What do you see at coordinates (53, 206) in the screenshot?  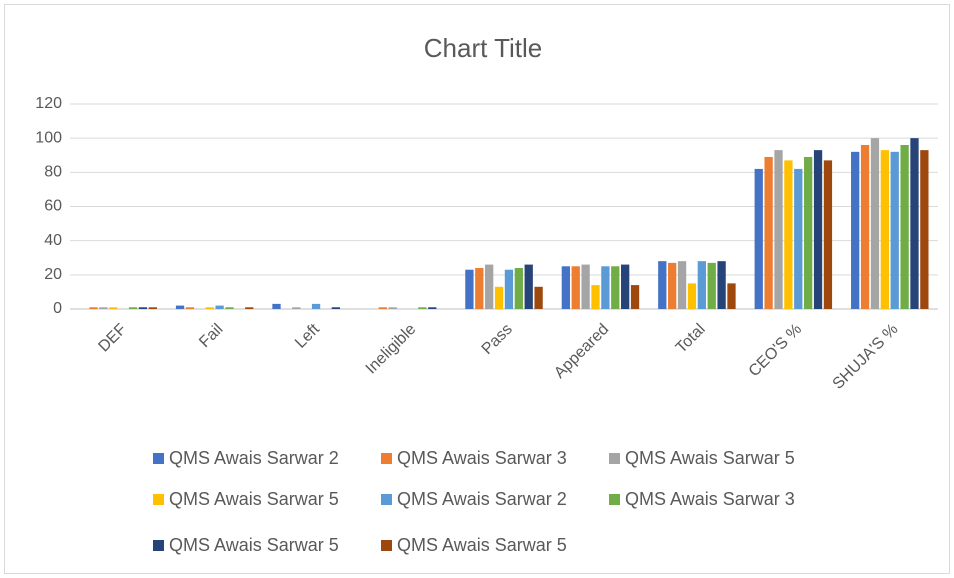 I see `y-tick-label: 60` at bounding box center [53, 206].